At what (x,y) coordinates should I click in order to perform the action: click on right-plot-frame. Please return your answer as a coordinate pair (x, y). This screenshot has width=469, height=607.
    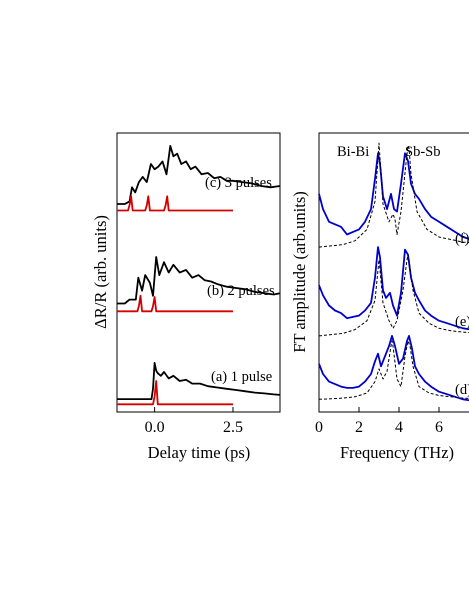
    Looking at the image, I should click on (393, 272).